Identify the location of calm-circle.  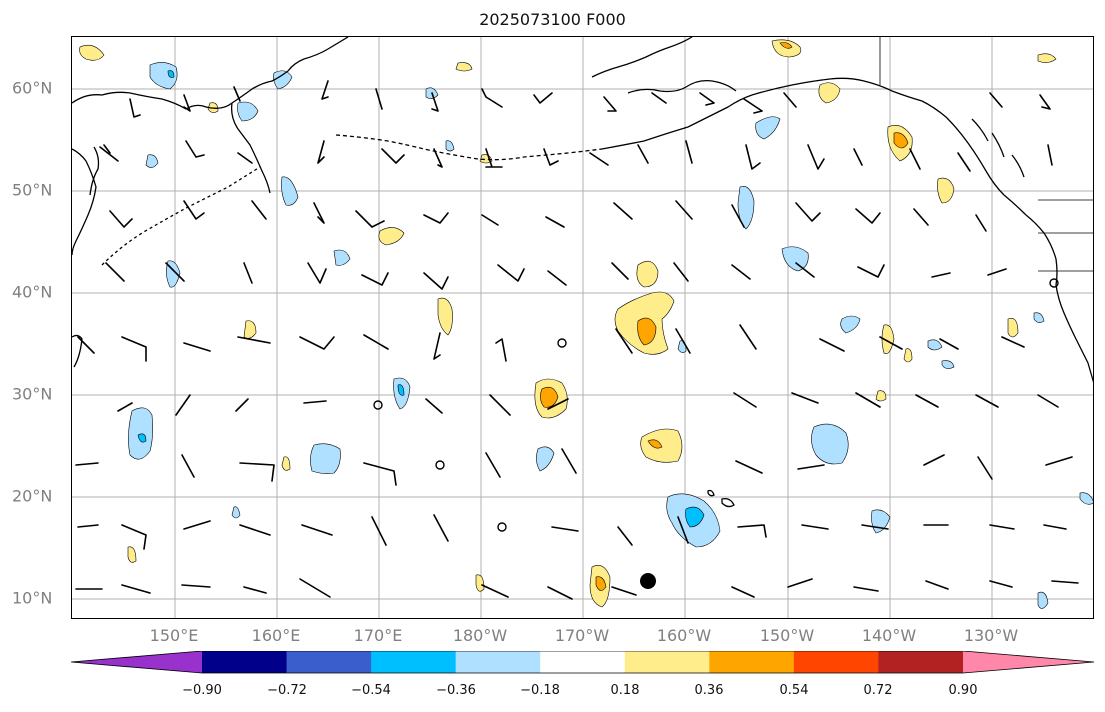
(1054, 283).